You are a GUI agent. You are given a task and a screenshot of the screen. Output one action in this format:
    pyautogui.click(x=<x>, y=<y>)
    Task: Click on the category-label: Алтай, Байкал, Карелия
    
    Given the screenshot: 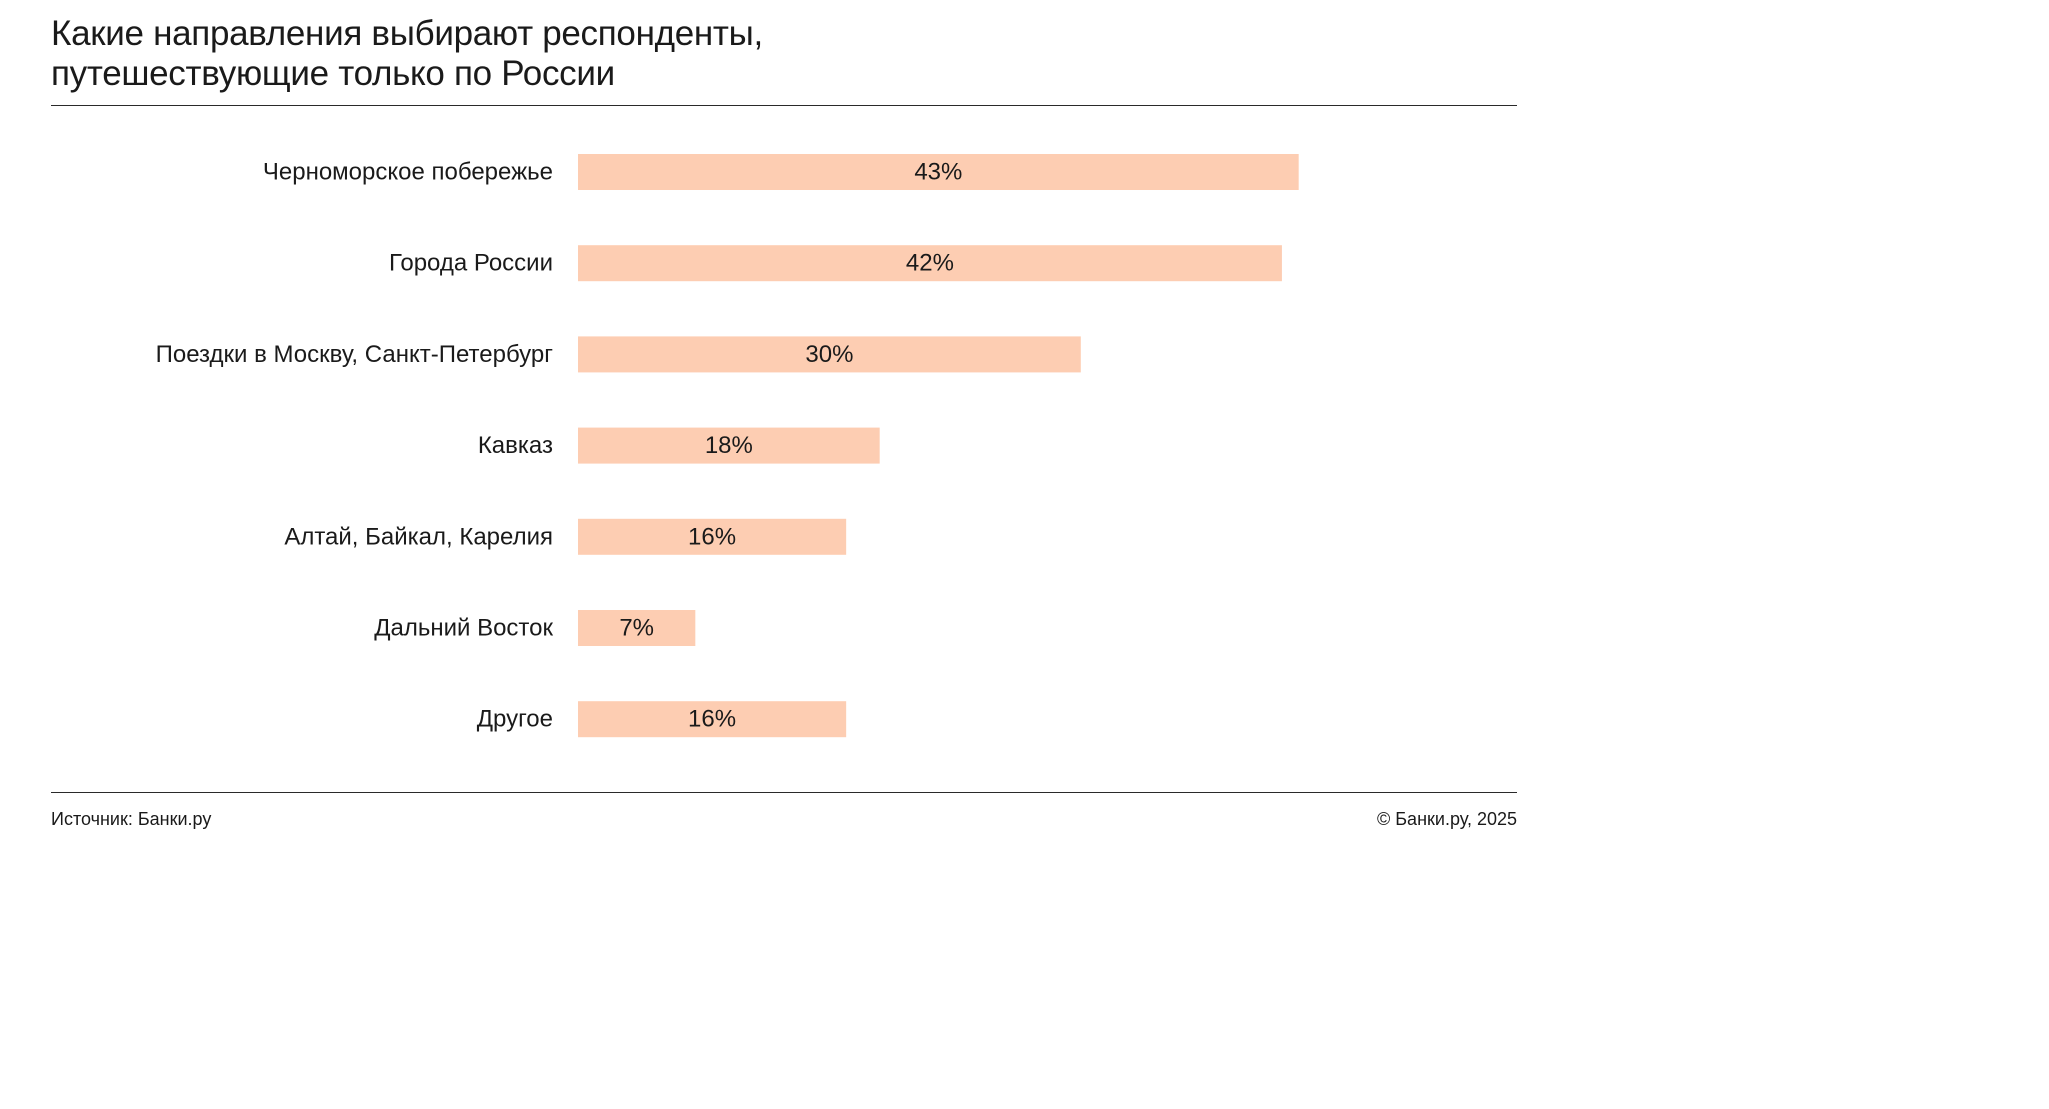 What is the action you would take?
    pyautogui.click(x=418, y=536)
    